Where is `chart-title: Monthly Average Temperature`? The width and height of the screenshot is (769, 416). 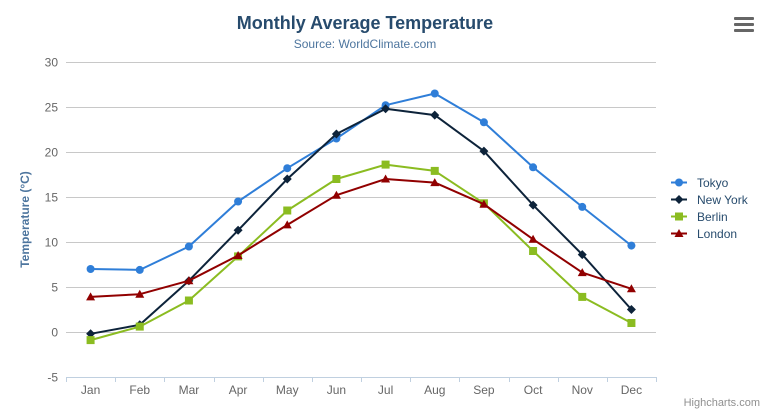 chart-title: Monthly Average Temperature is located at coordinates (365, 23).